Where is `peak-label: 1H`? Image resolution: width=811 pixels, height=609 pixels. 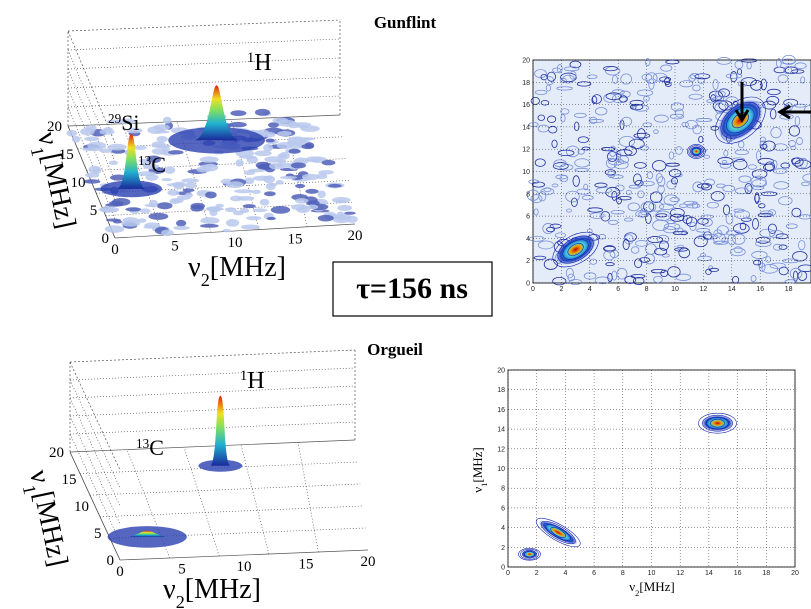 peak-label: 1H is located at coordinates (259, 63).